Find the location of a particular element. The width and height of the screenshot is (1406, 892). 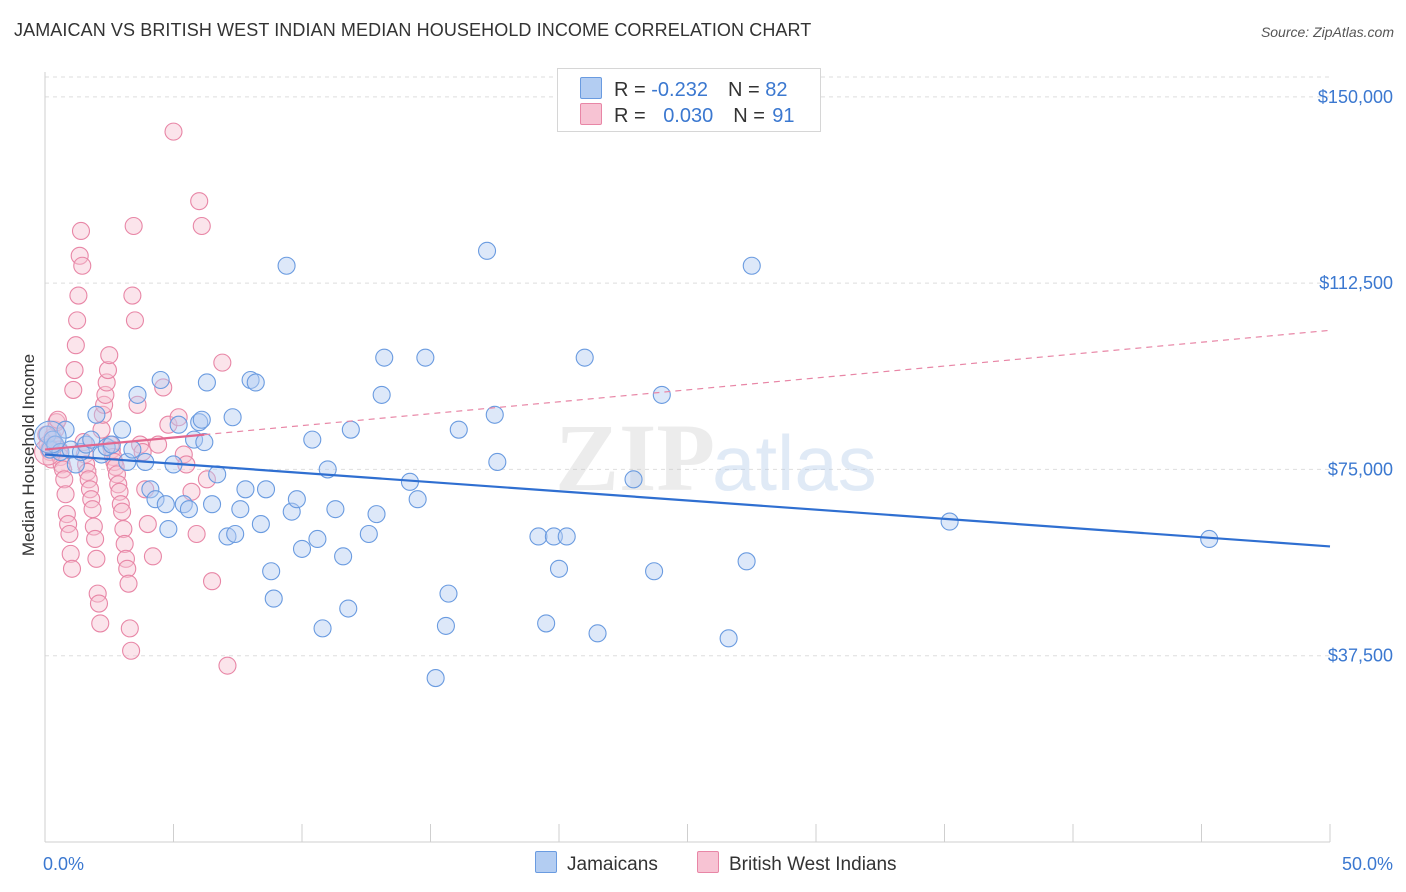

watermark-atlas: atlas is located at coordinates (794, 463).